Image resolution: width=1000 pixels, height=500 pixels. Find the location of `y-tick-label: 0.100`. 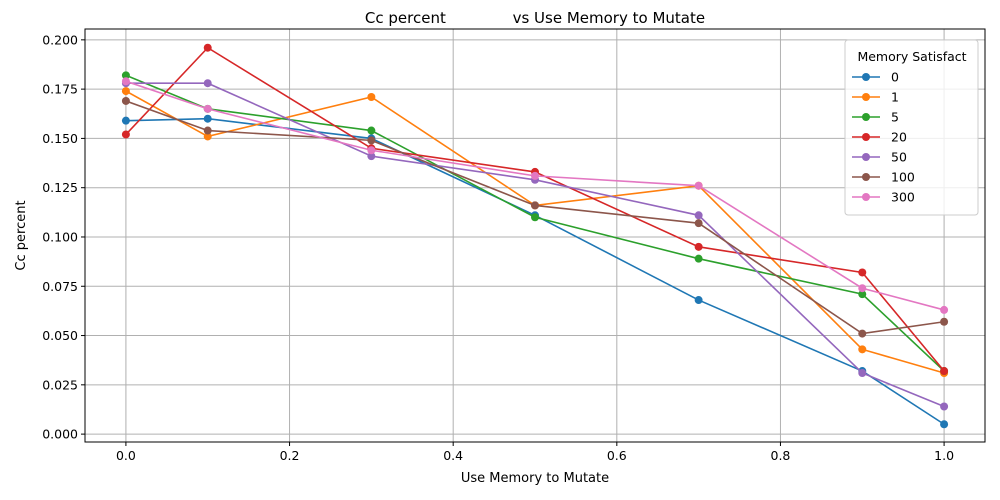

y-tick-label: 0.100 is located at coordinates (60, 236).